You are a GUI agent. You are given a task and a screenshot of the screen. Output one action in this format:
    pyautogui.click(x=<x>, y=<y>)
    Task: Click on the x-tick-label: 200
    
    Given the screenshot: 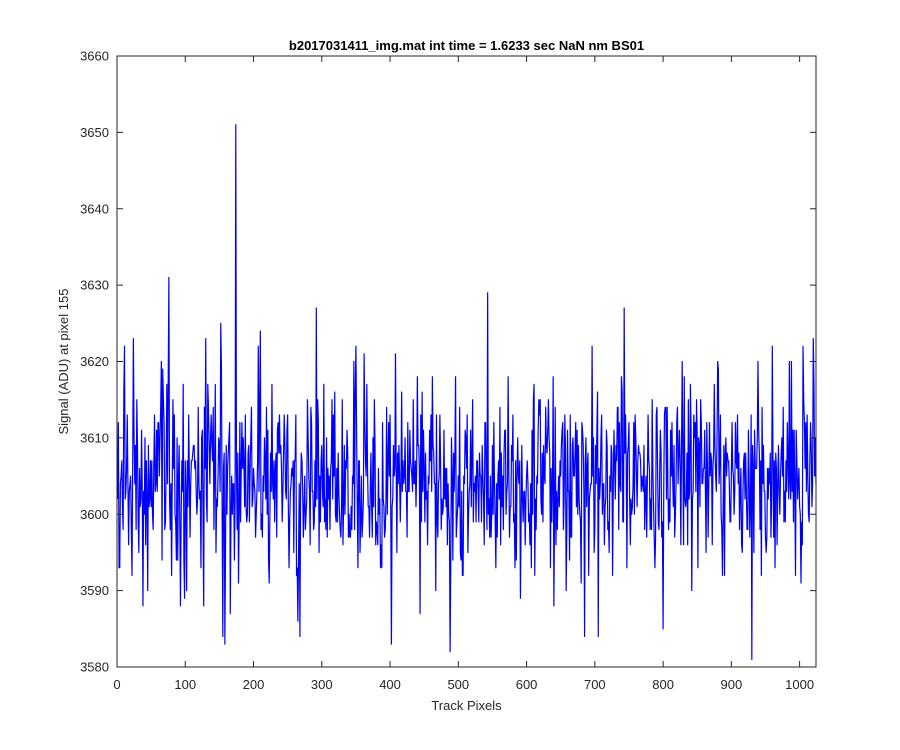 What is the action you would take?
    pyautogui.click(x=254, y=684)
    